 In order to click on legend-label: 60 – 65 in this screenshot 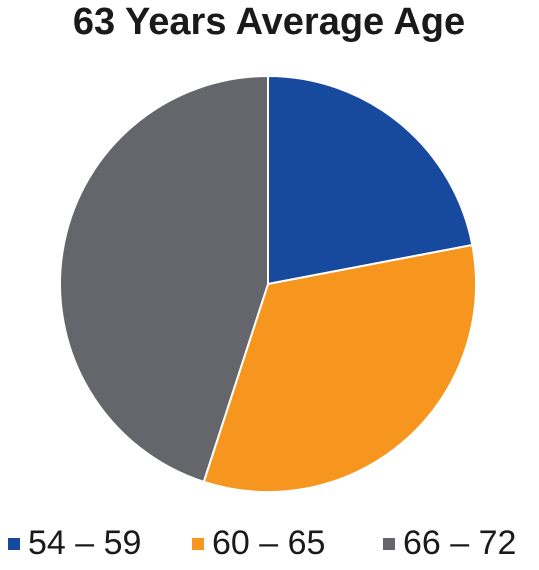, I will do `click(268, 543)`.